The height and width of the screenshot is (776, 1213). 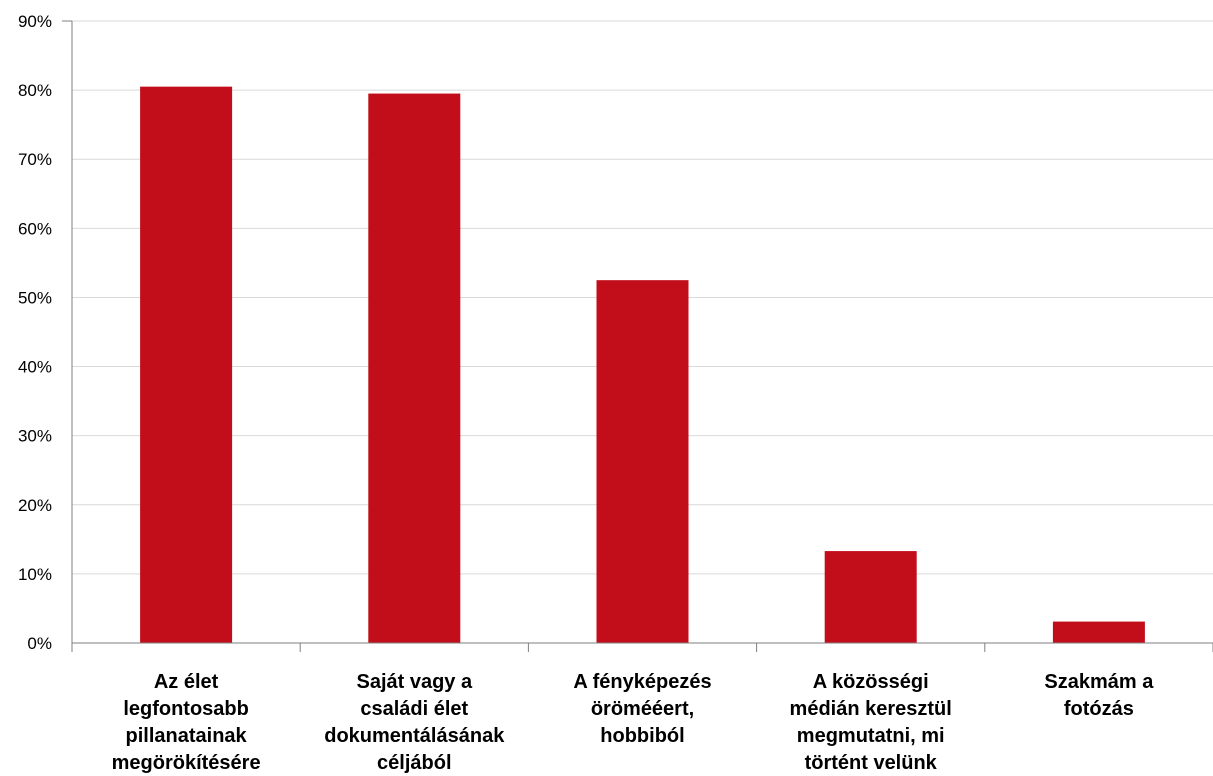 I want to click on y-axis-ticks: 0% 10% 20% 30% 40% 50% 60% 70% 80% 90%, so click(x=35, y=332).